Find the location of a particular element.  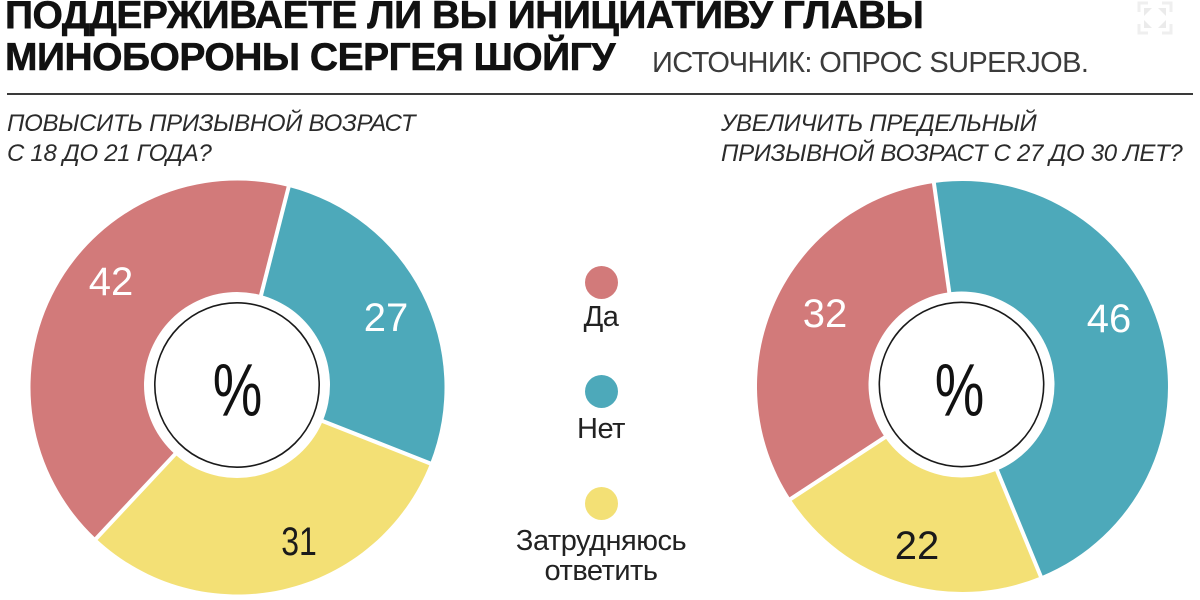

svg-text: 27 is located at coordinates (386, 318).